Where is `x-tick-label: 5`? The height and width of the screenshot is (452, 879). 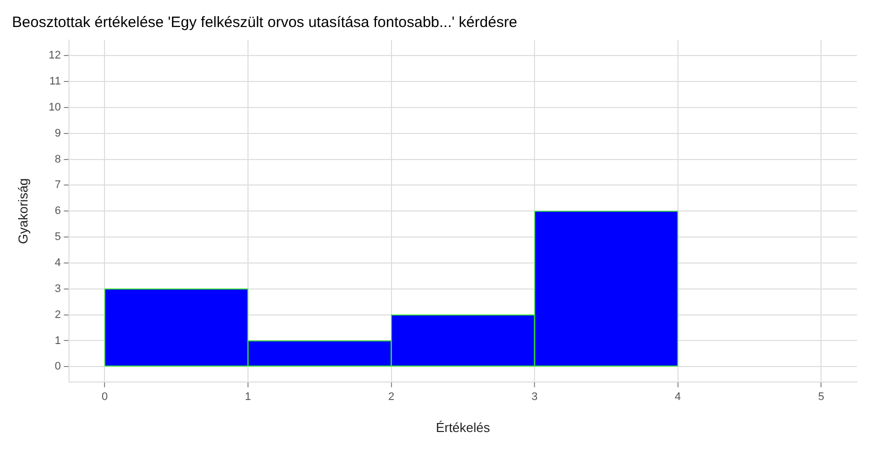
x-tick-label: 5 is located at coordinates (821, 396).